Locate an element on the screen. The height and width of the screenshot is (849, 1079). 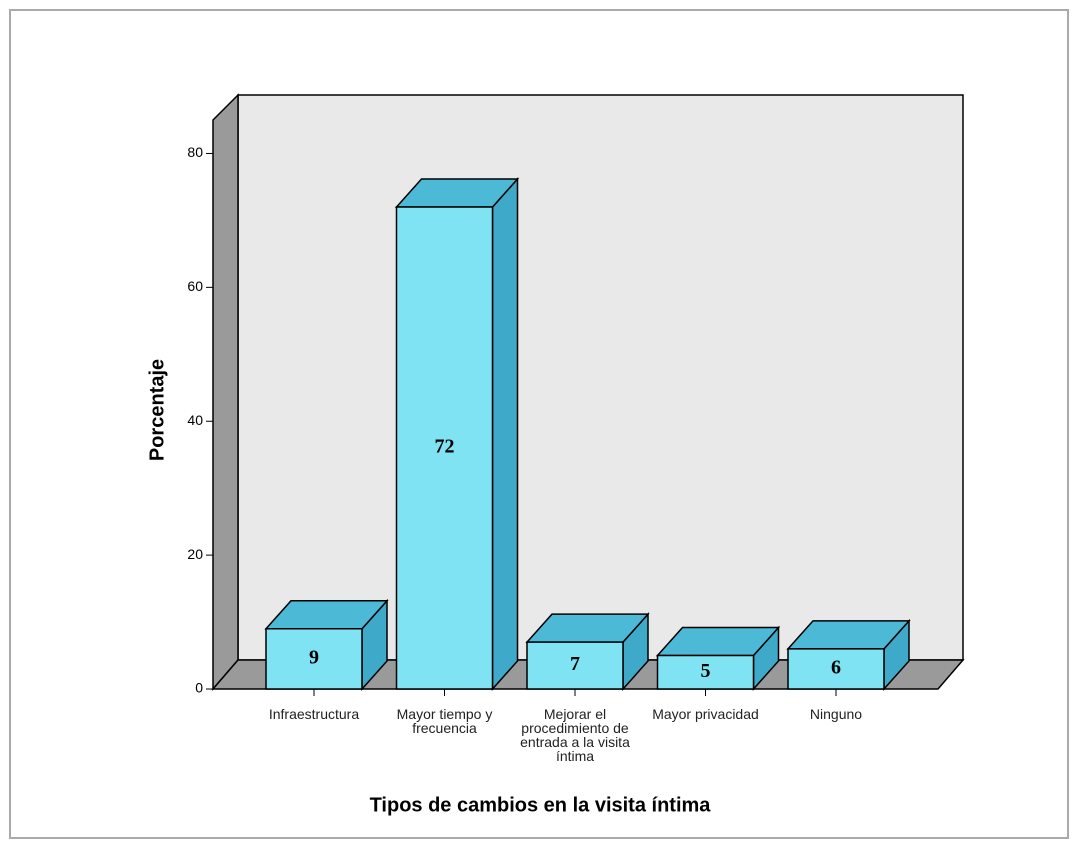
y-tick-label: 60 is located at coordinates (195, 286).